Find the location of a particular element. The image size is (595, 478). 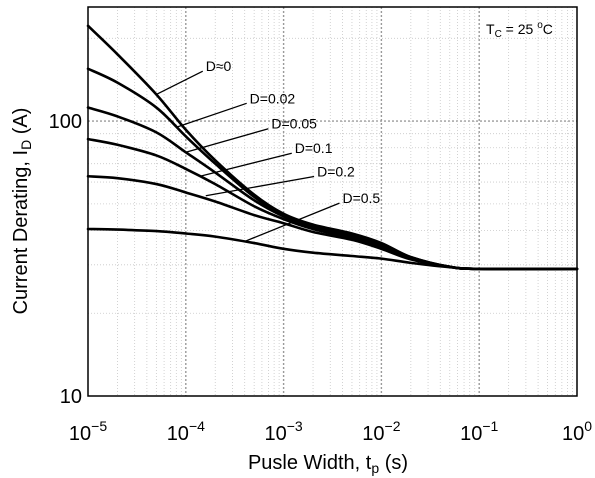

y-axis-title: Current Derating, ID (A) is located at coordinates (22, 211).